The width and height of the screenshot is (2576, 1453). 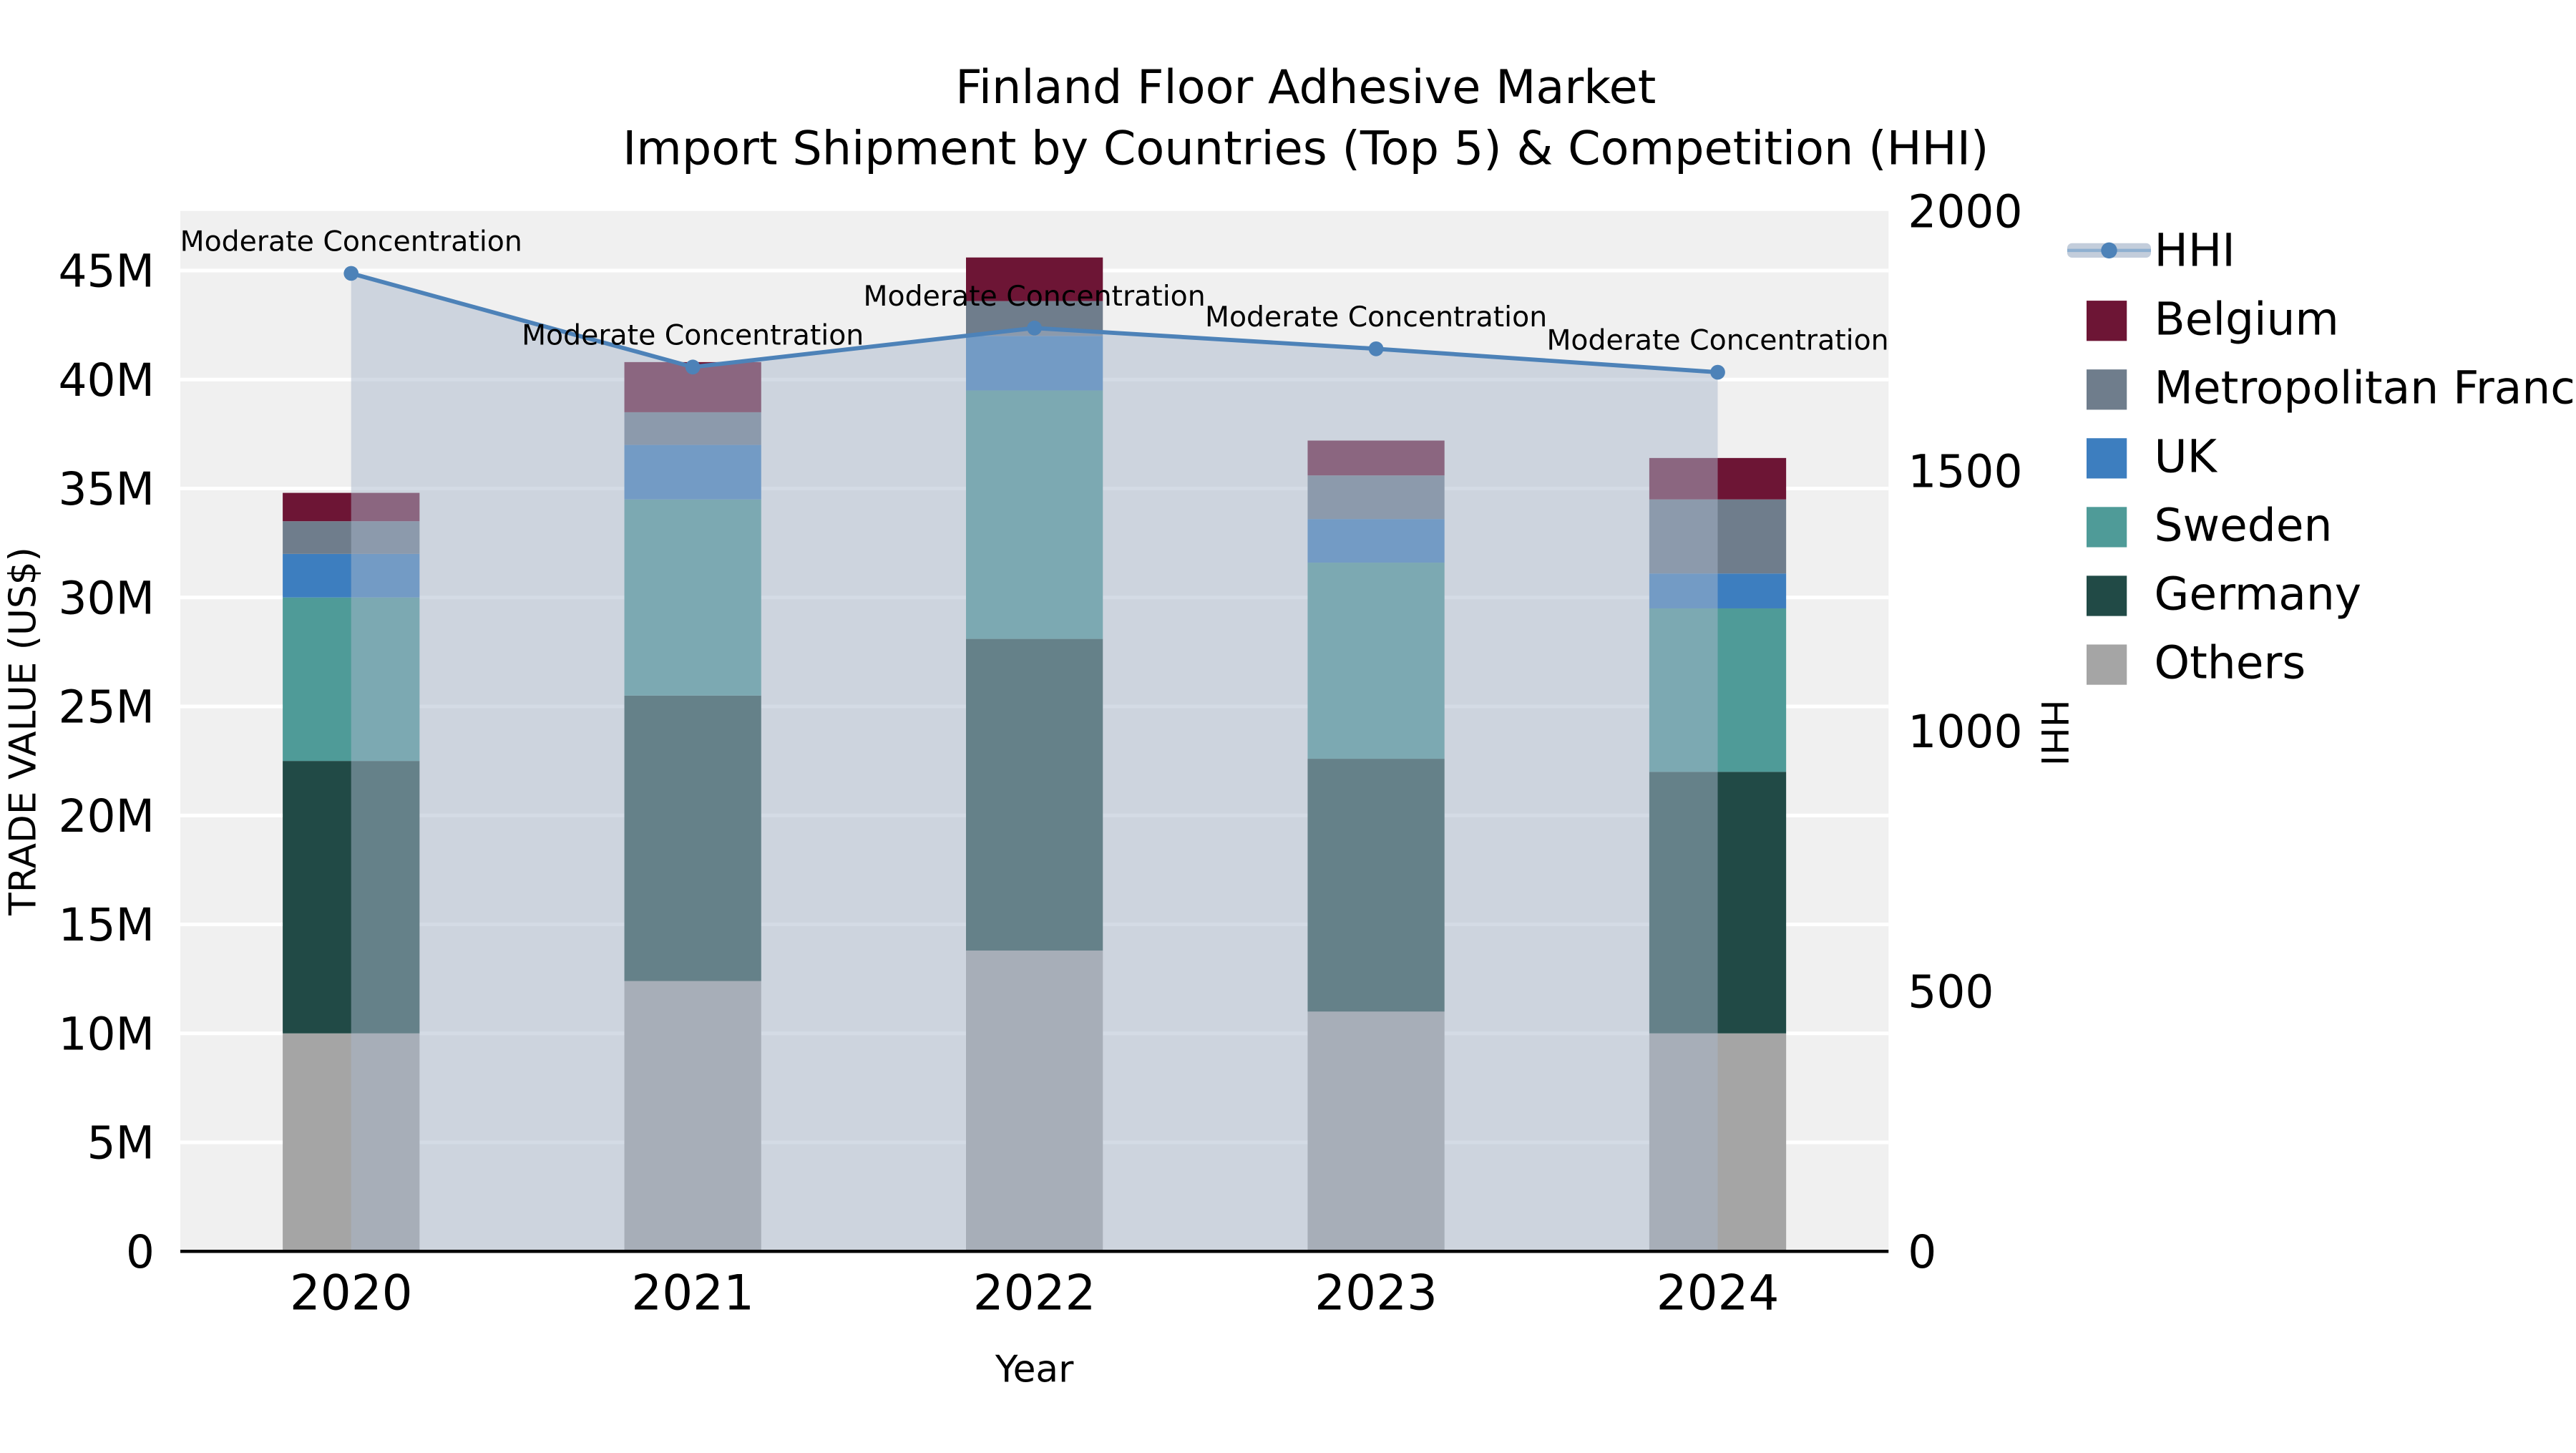 I want to click on annotation-2021: Moderate Concentration, so click(x=693, y=335).